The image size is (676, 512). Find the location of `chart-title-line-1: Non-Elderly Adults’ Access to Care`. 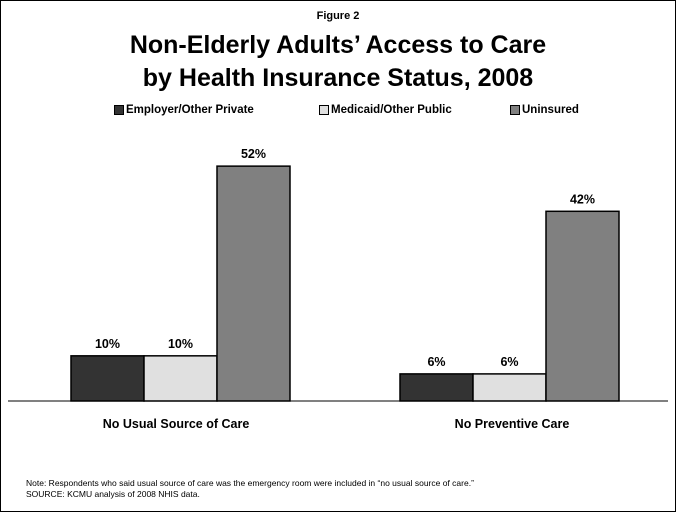

chart-title-line-1: Non-Elderly Adults’ Access to Care is located at coordinates (338, 45).